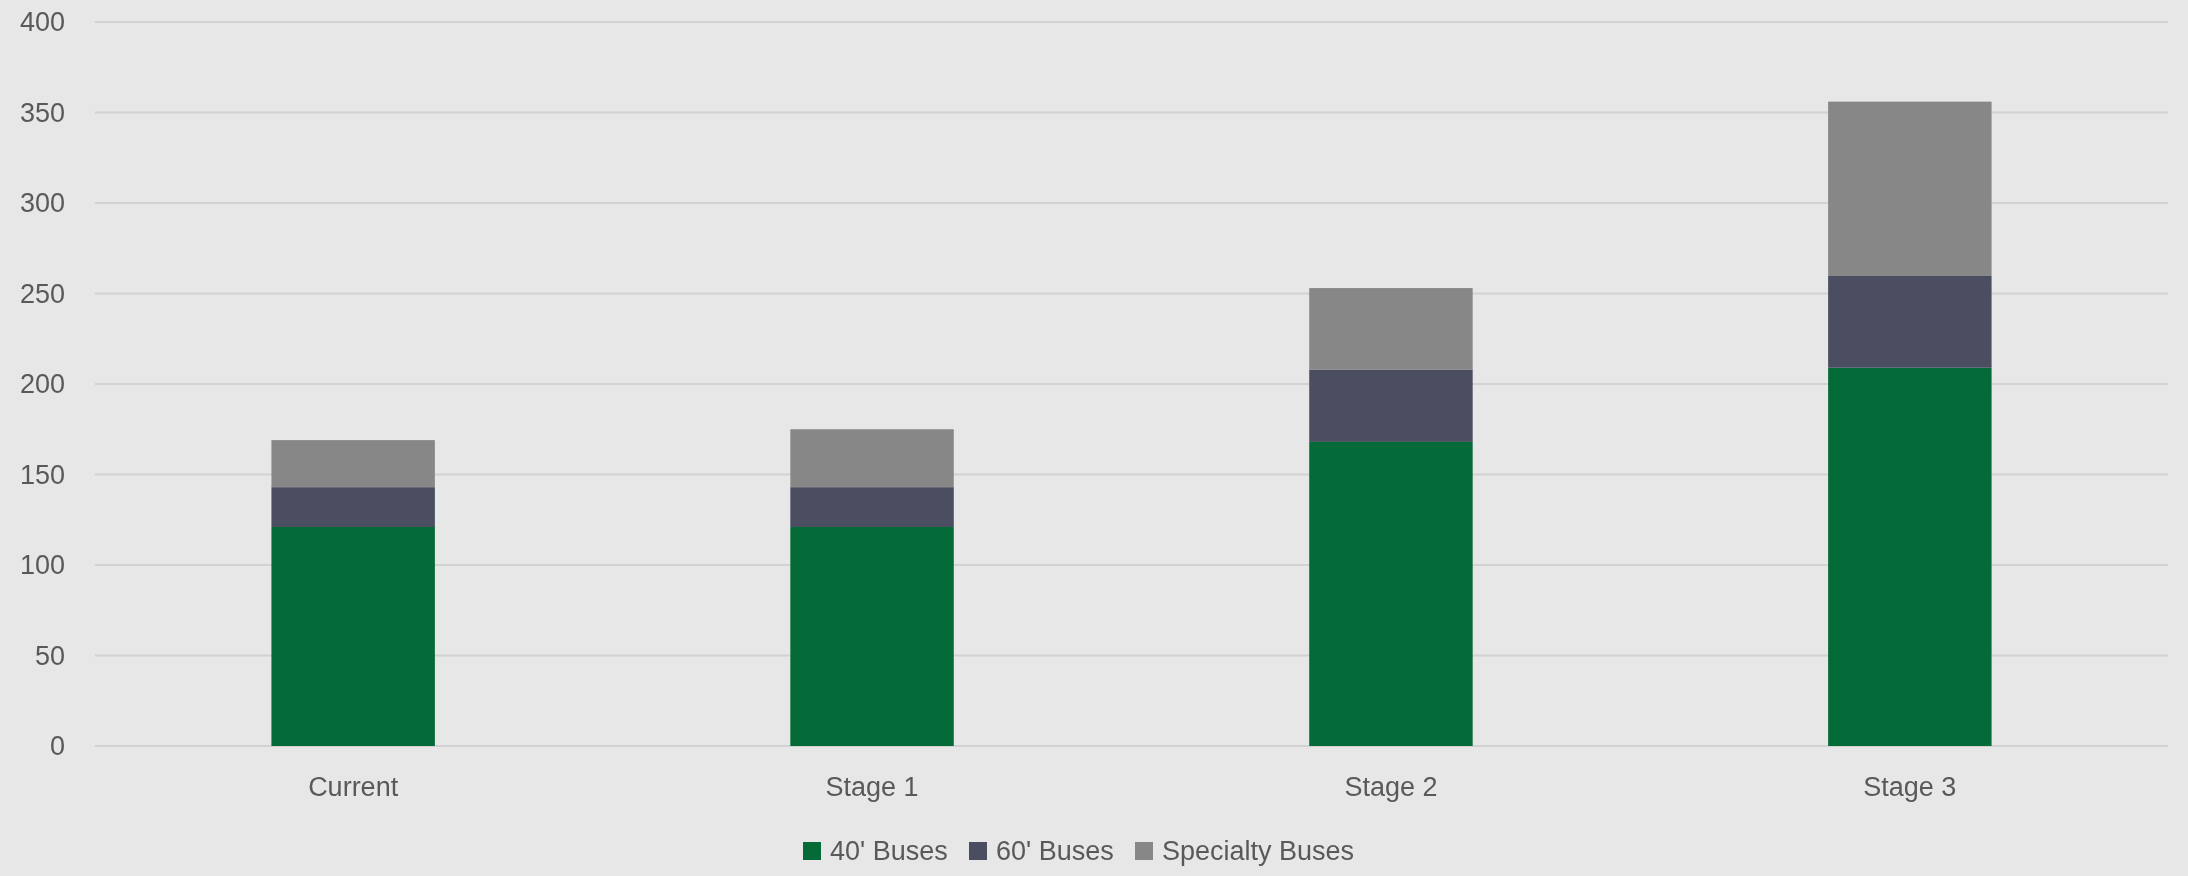 This screenshot has height=876, width=2188. What do you see at coordinates (889, 851) in the screenshot?
I see `legend-label: 40' Buses` at bounding box center [889, 851].